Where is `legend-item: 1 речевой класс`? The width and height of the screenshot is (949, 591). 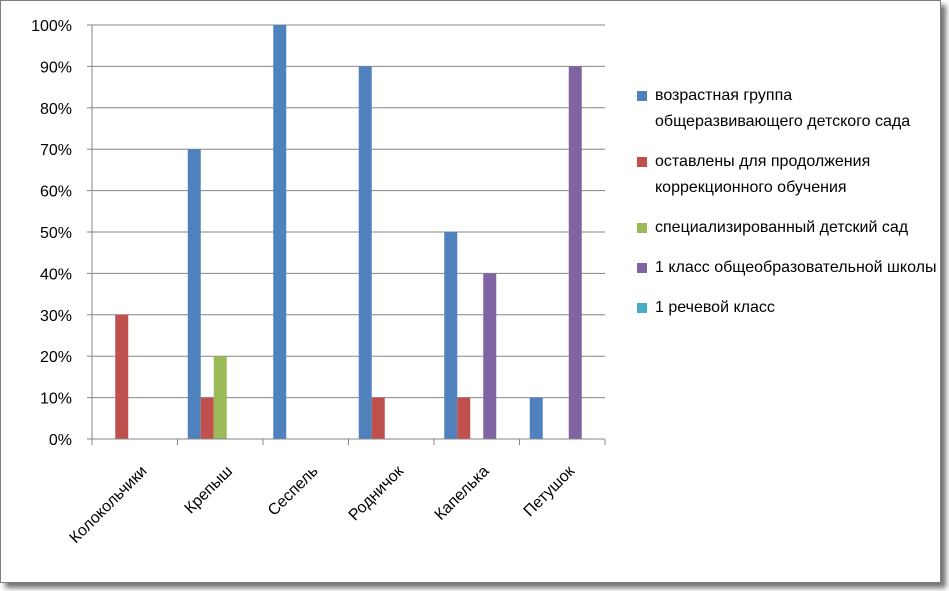
legend-item: 1 речевой класс is located at coordinates (787, 308).